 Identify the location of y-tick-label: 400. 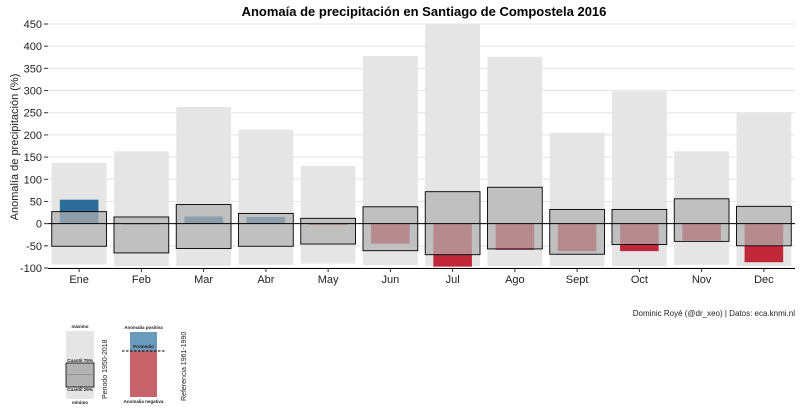
(33, 47).